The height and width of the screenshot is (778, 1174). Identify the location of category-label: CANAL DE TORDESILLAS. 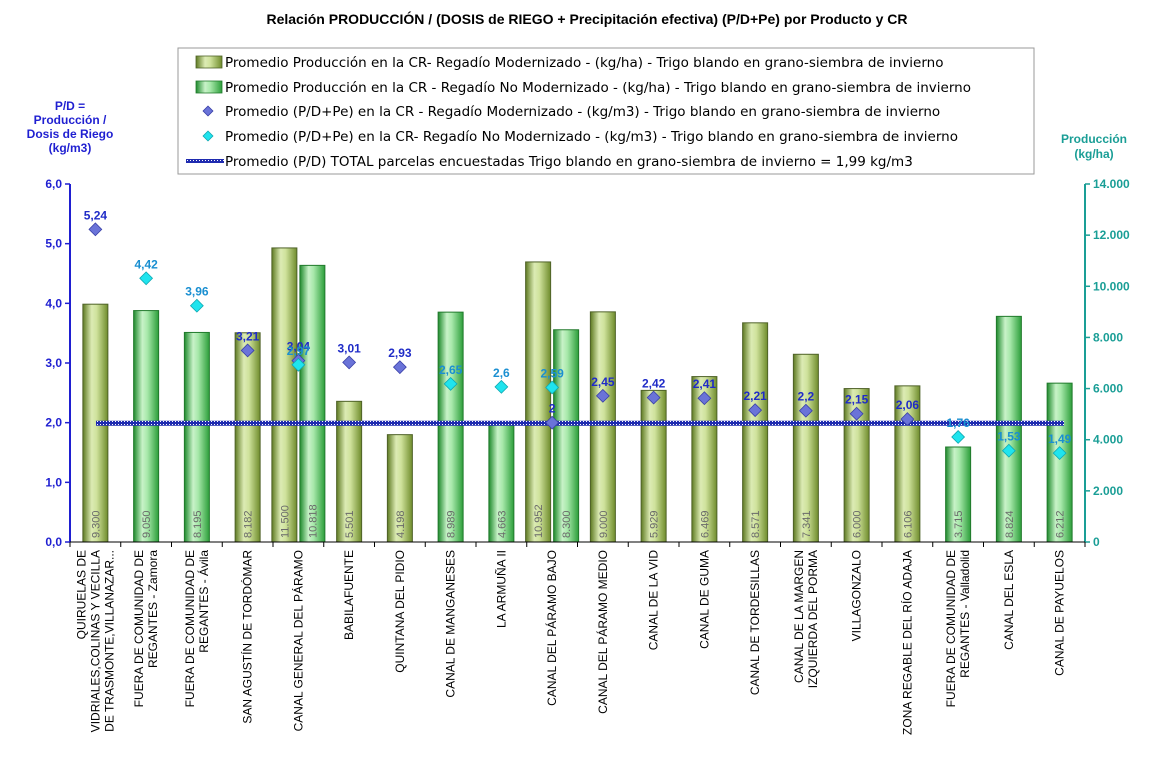
(755, 622).